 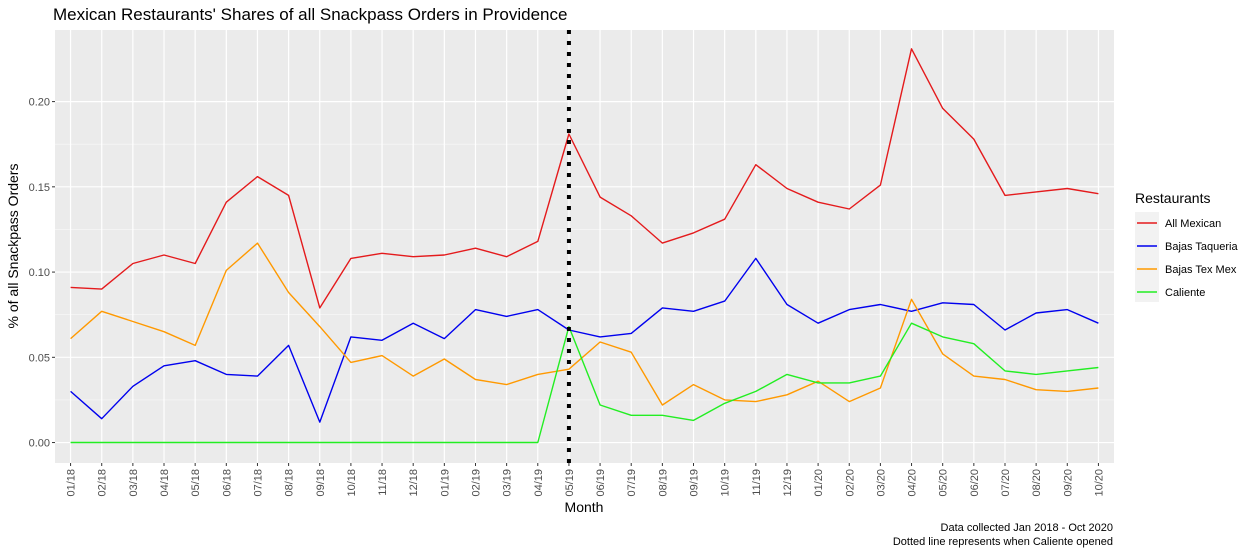 I want to click on y-tick-label: 0.00, so click(x=39, y=444).